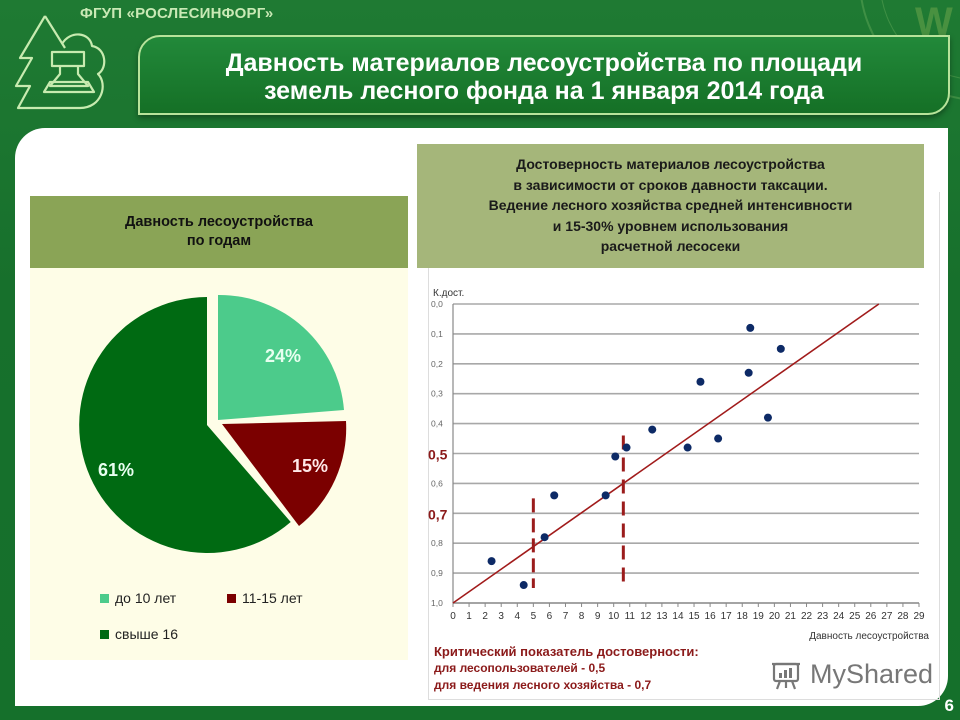 The width and height of the screenshot is (960, 720). I want to click on scatter-heading-line-4: и 15-30% уровнем использования, so click(670, 225).